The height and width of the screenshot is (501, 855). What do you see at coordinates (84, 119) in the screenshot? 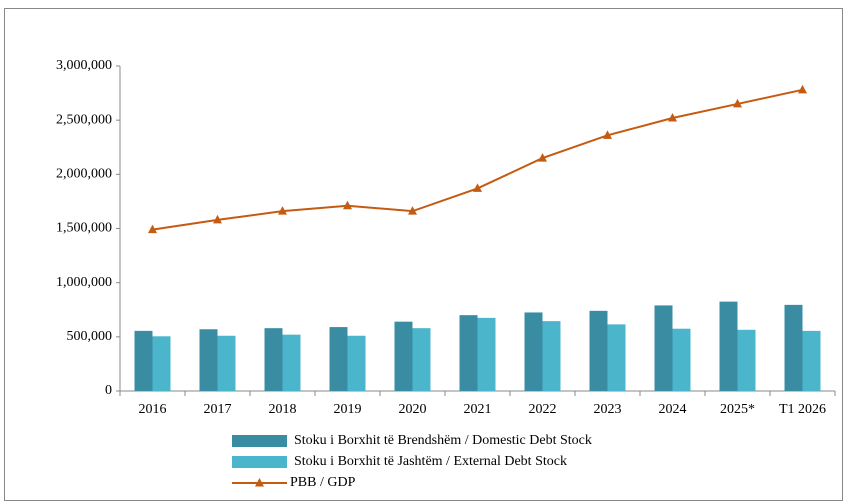
I see `y-tick-label: 2,500,000` at bounding box center [84, 119].